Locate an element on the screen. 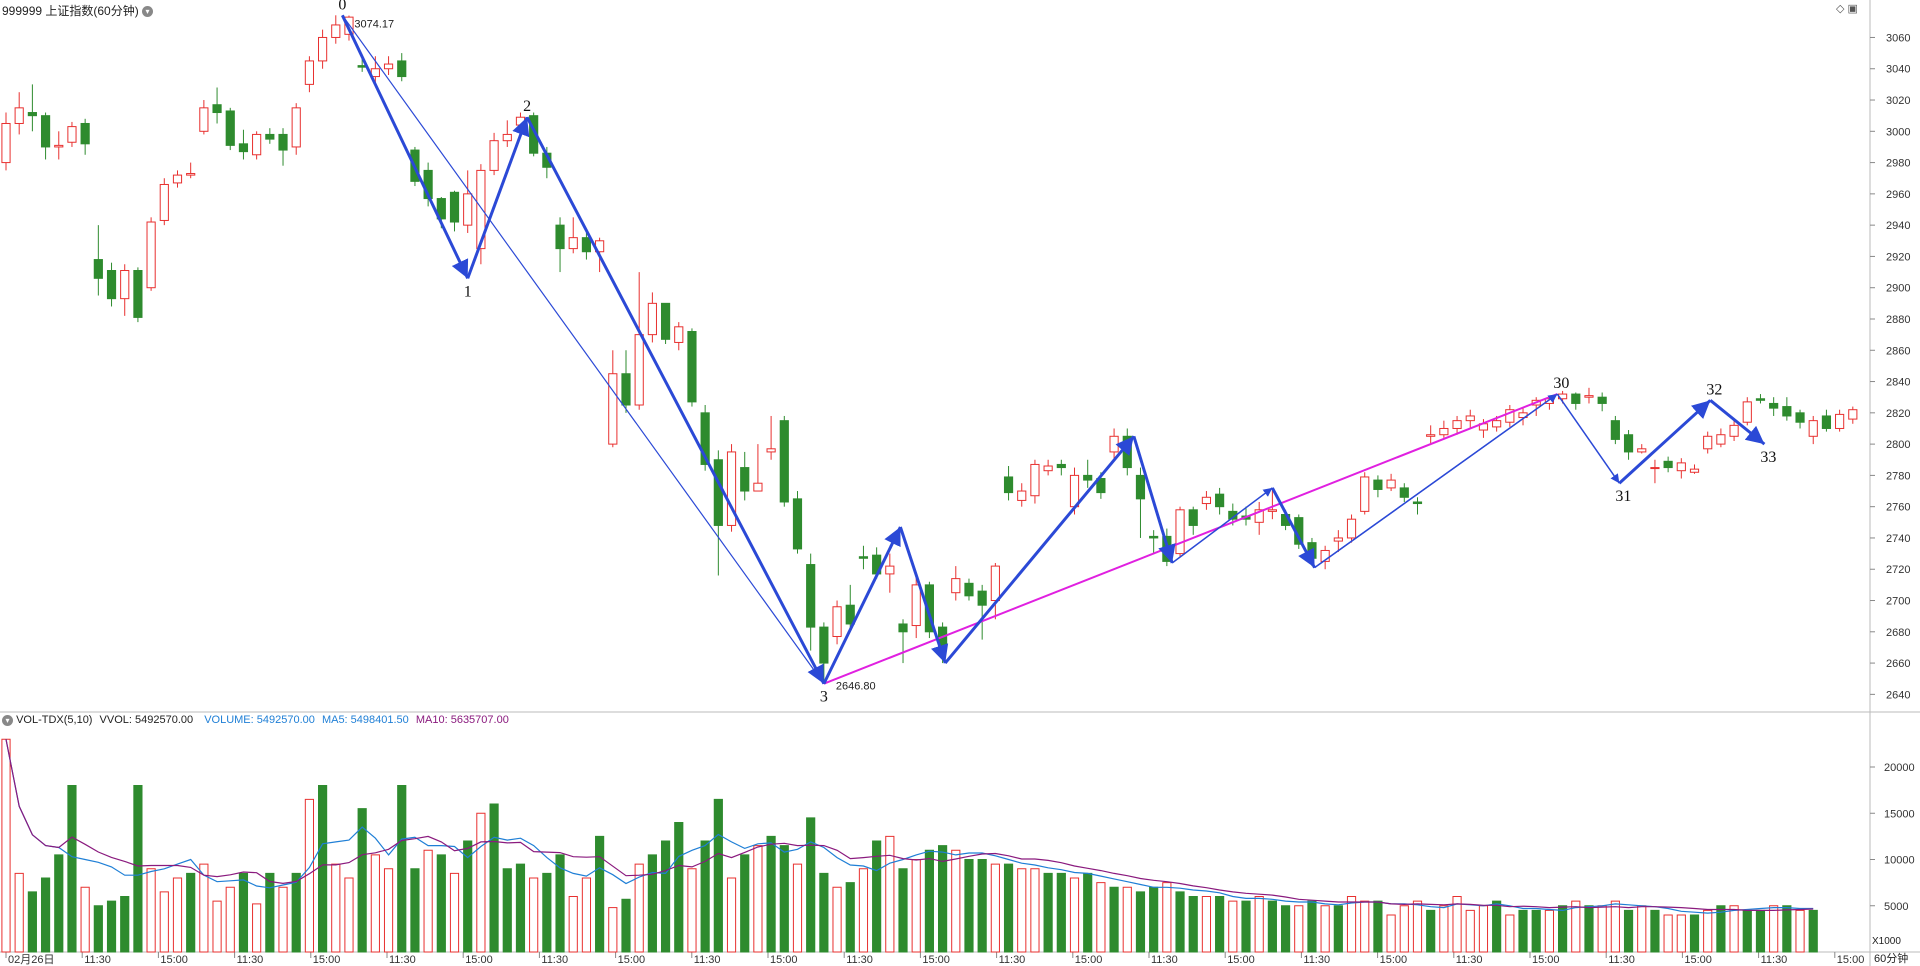 The width and height of the screenshot is (1920, 966). wave-arrow is located at coordinates (1588, 438).